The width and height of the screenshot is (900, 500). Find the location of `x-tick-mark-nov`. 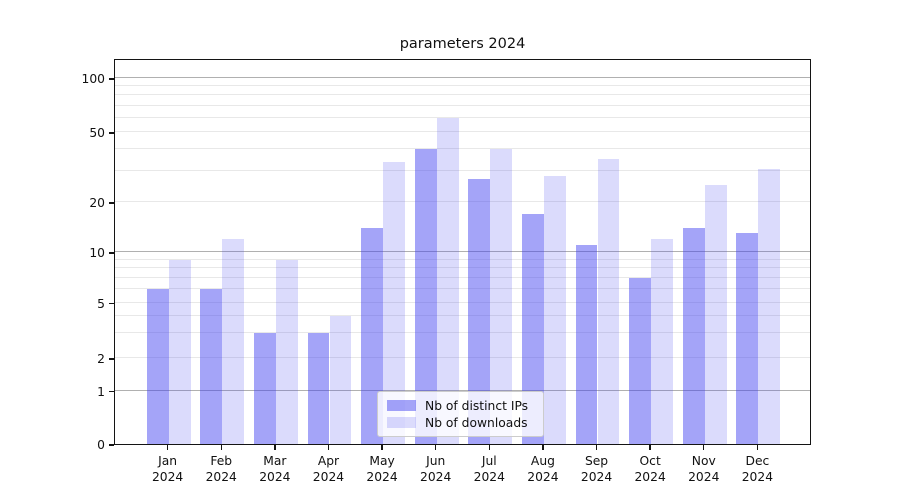

x-tick-mark-nov is located at coordinates (704, 447).